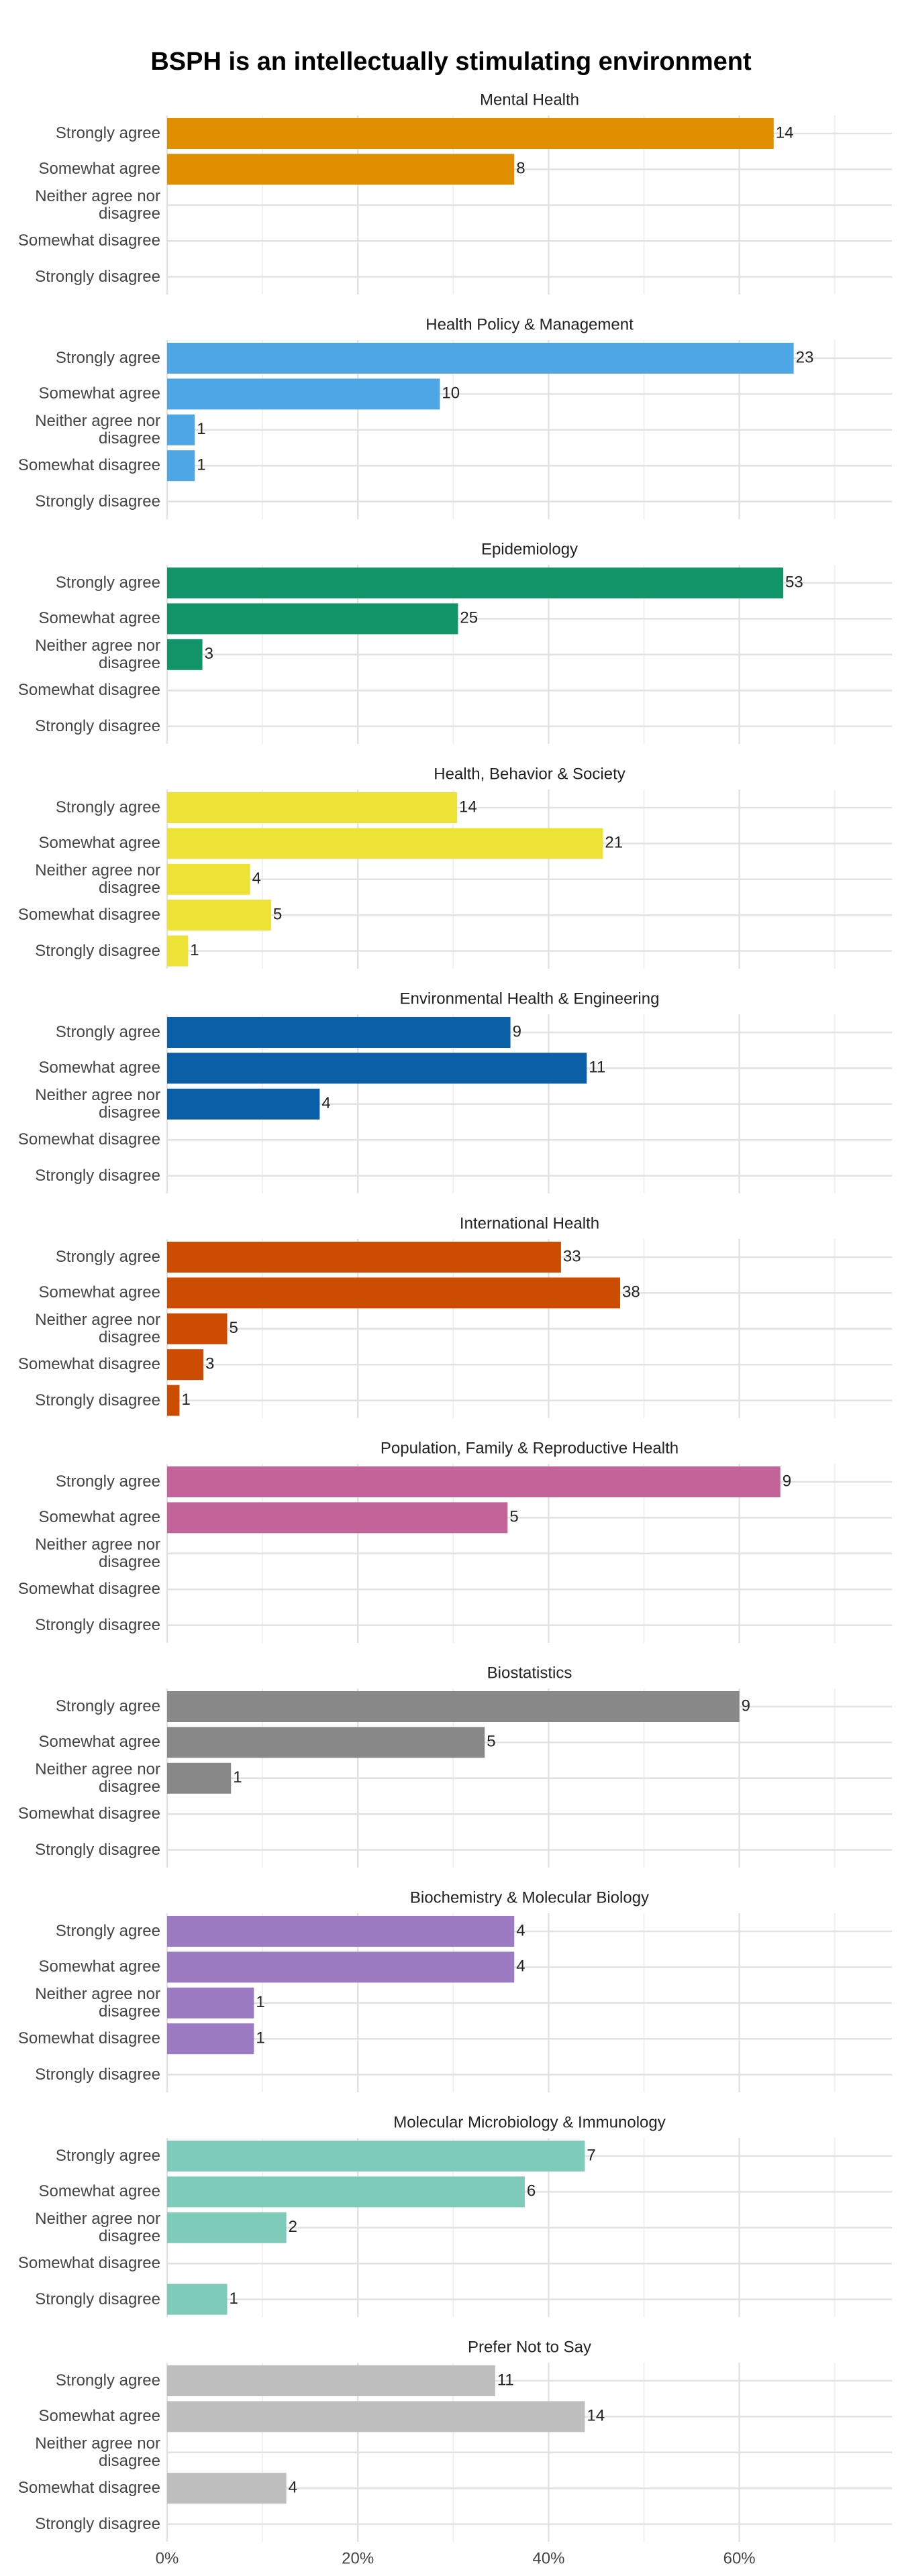 This screenshot has height=2576, width=902. Describe the element at coordinates (529, 1673) in the screenshot. I see `panel-title: Biostatistics` at that location.